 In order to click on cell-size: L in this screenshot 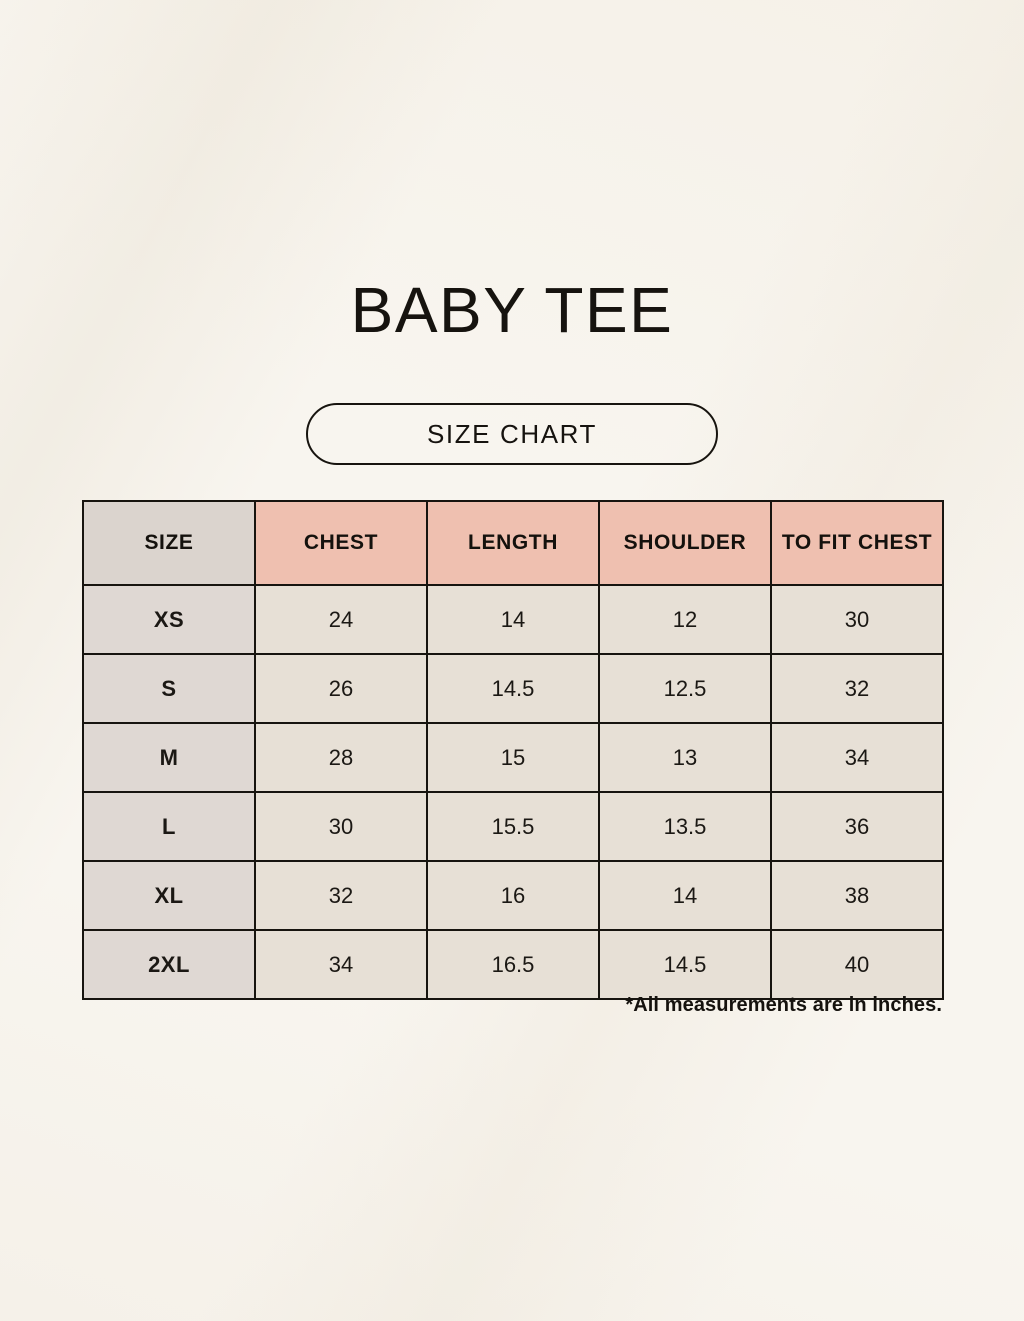, I will do `click(169, 826)`.